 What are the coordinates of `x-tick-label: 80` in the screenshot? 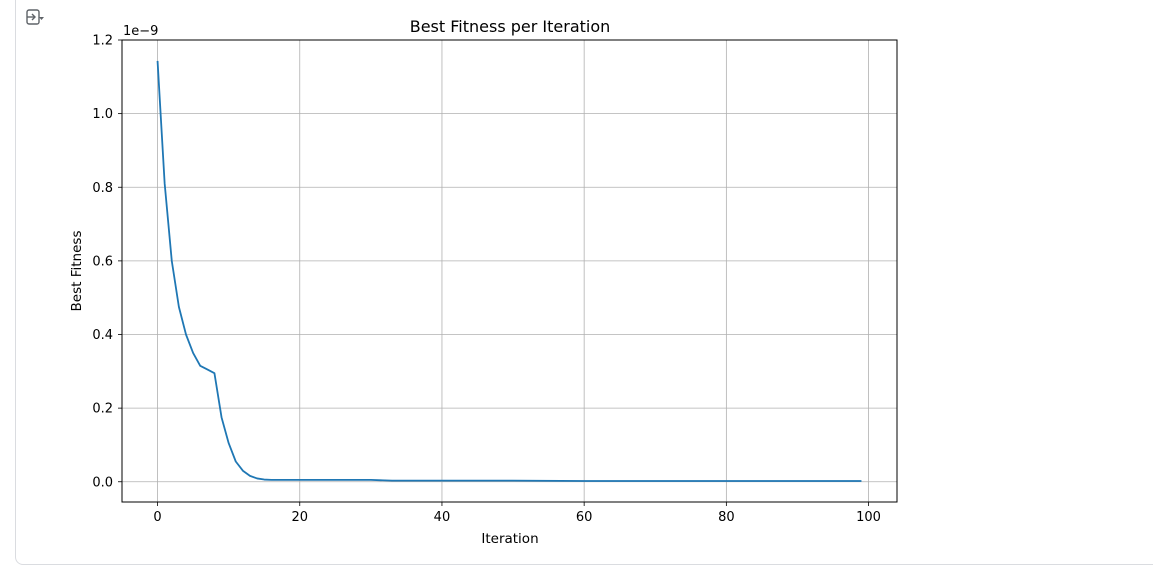 It's located at (726, 517).